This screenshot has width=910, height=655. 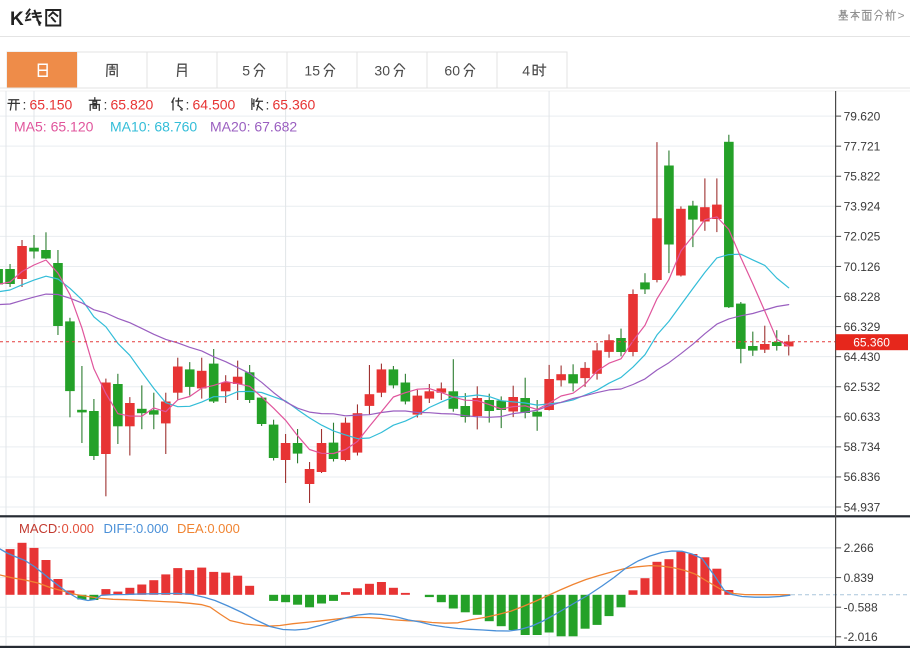 I want to click on svg-text: 79.620, so click(x=862, y=116).